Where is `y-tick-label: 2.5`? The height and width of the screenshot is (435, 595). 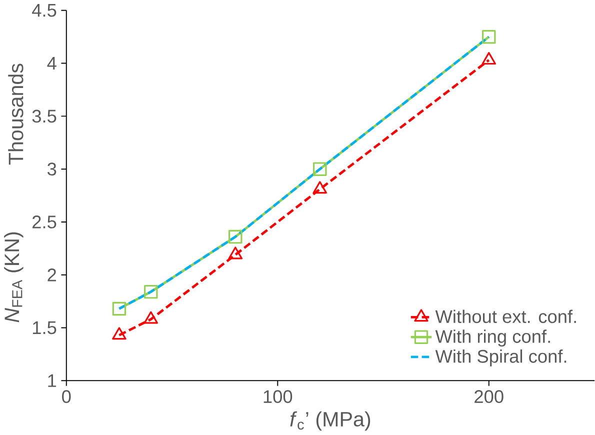 y-tick-label: 2.5 is located at coordinates (44, 222).